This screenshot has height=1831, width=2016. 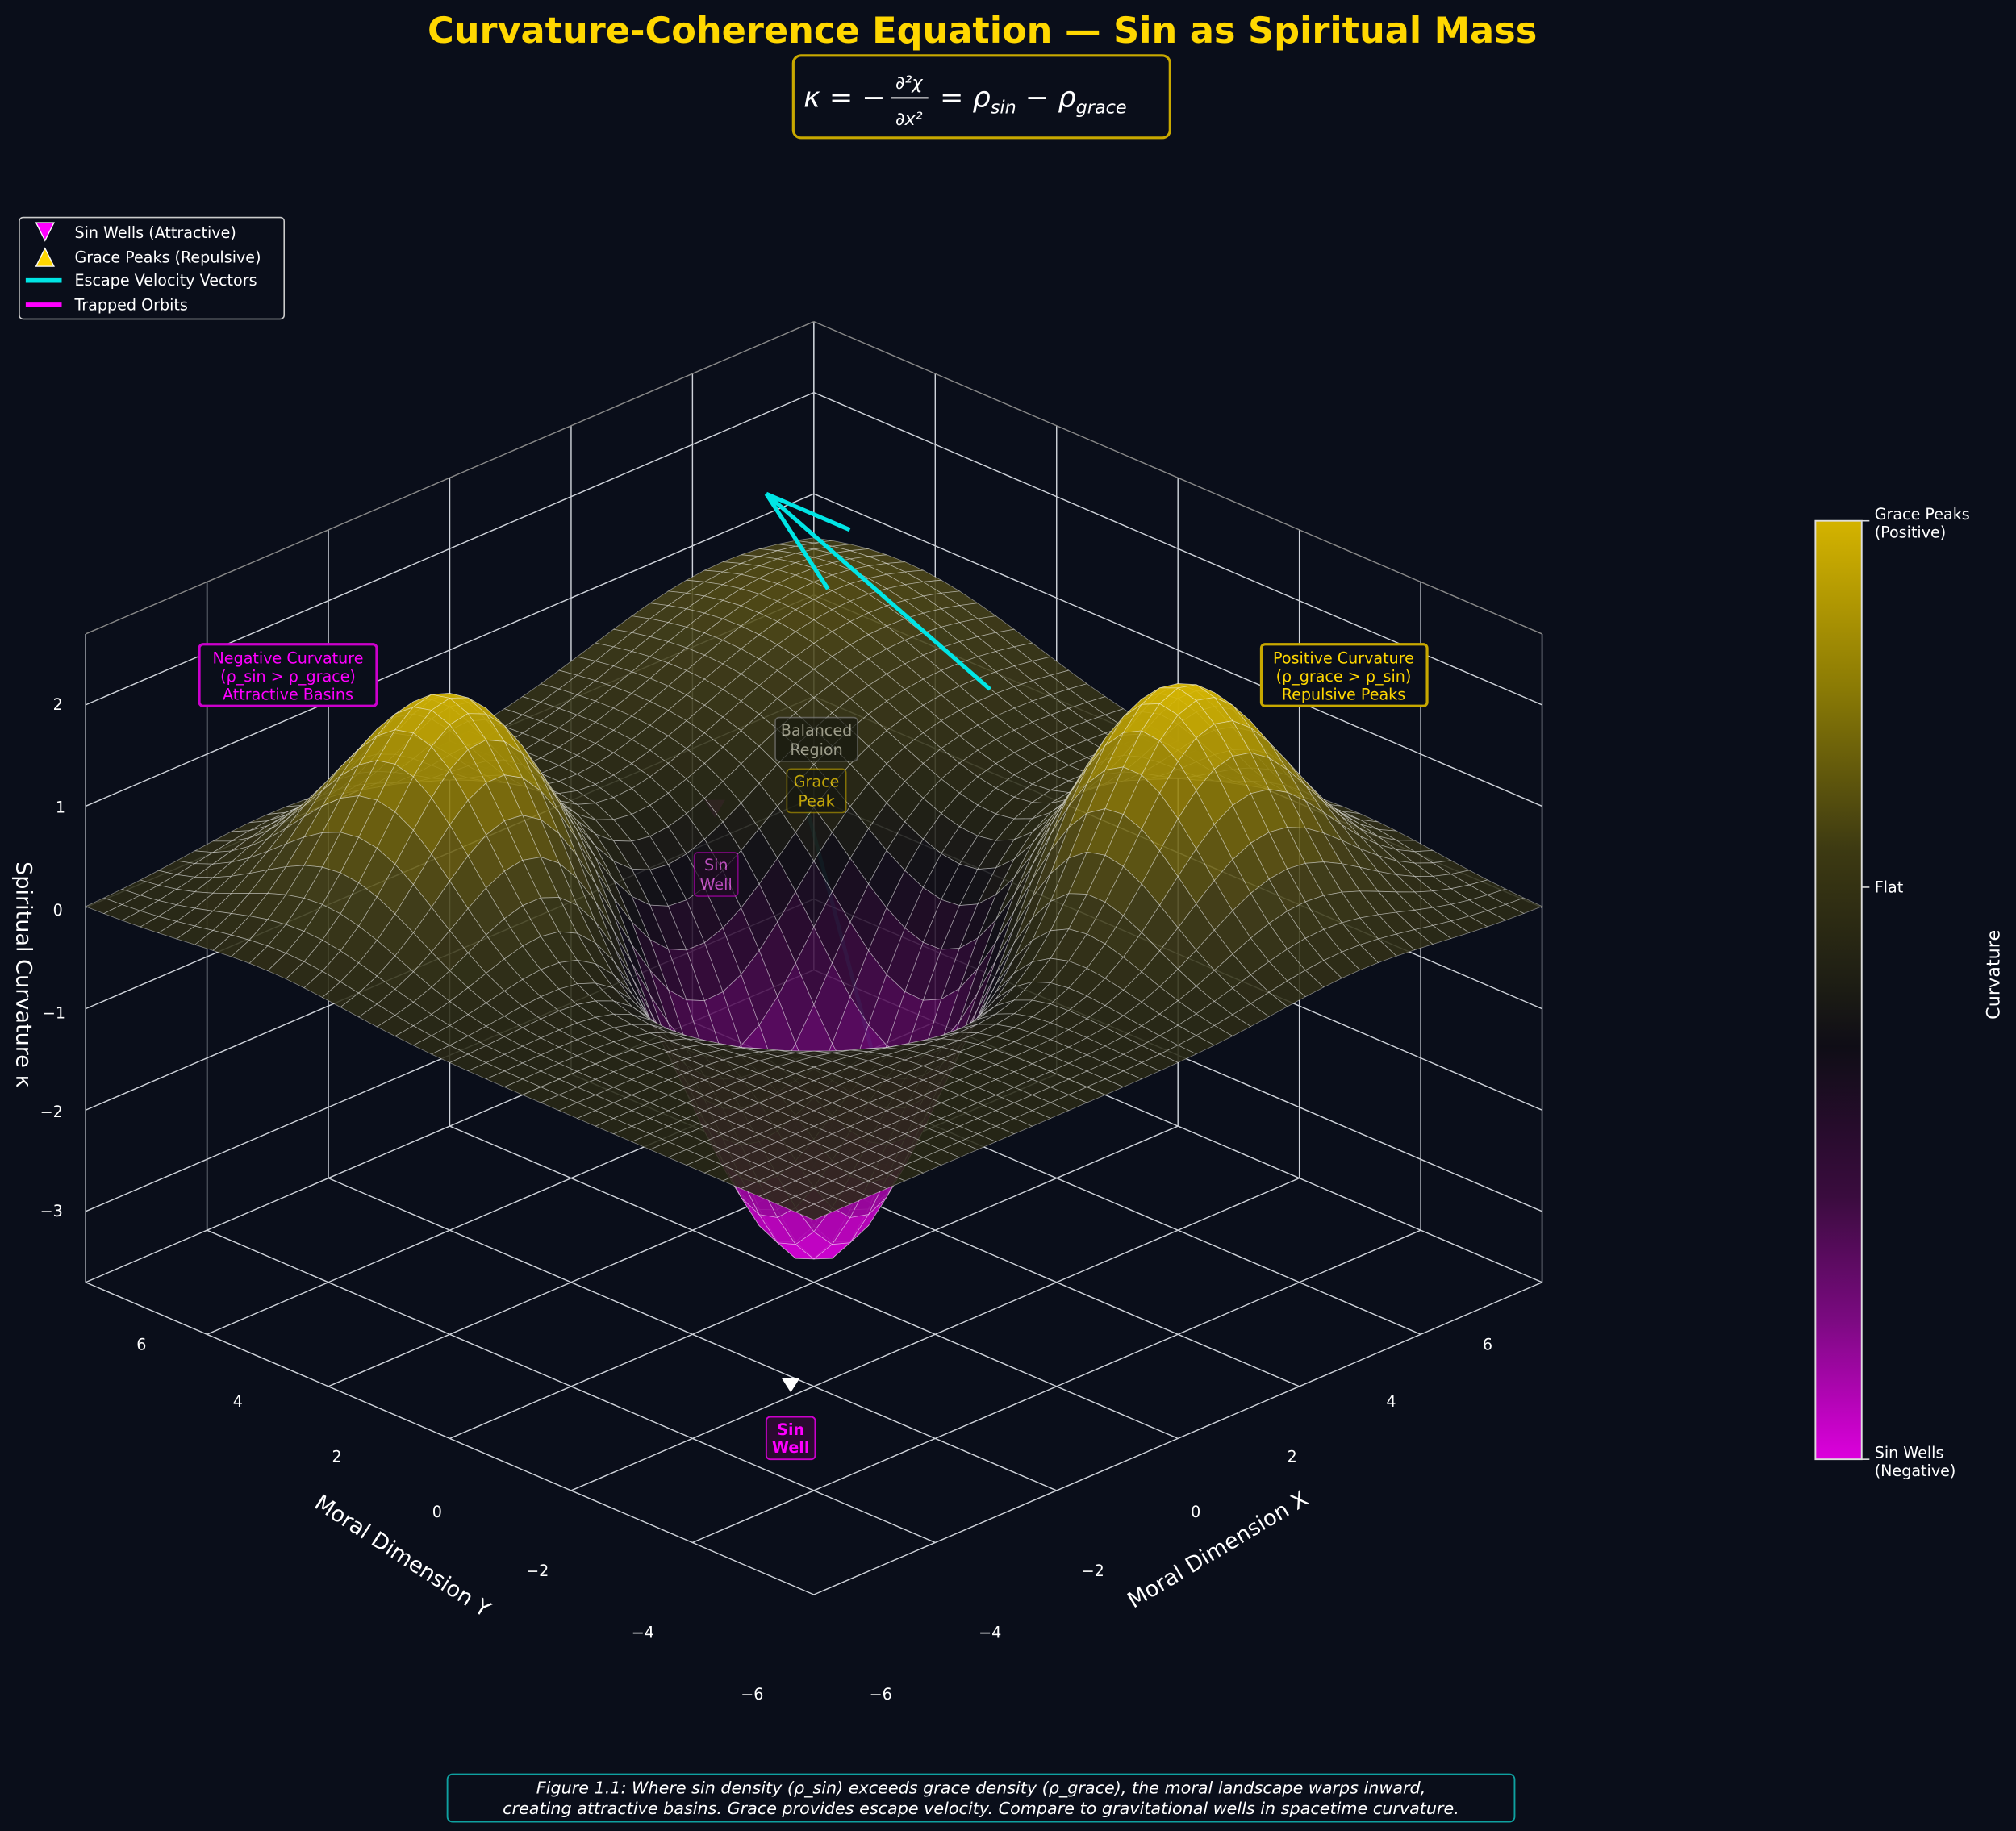 What do you see at coordinates (51, 1112) in the screenshot?
I see `z-tick-label: −2` at bounding box center [51, 1112].